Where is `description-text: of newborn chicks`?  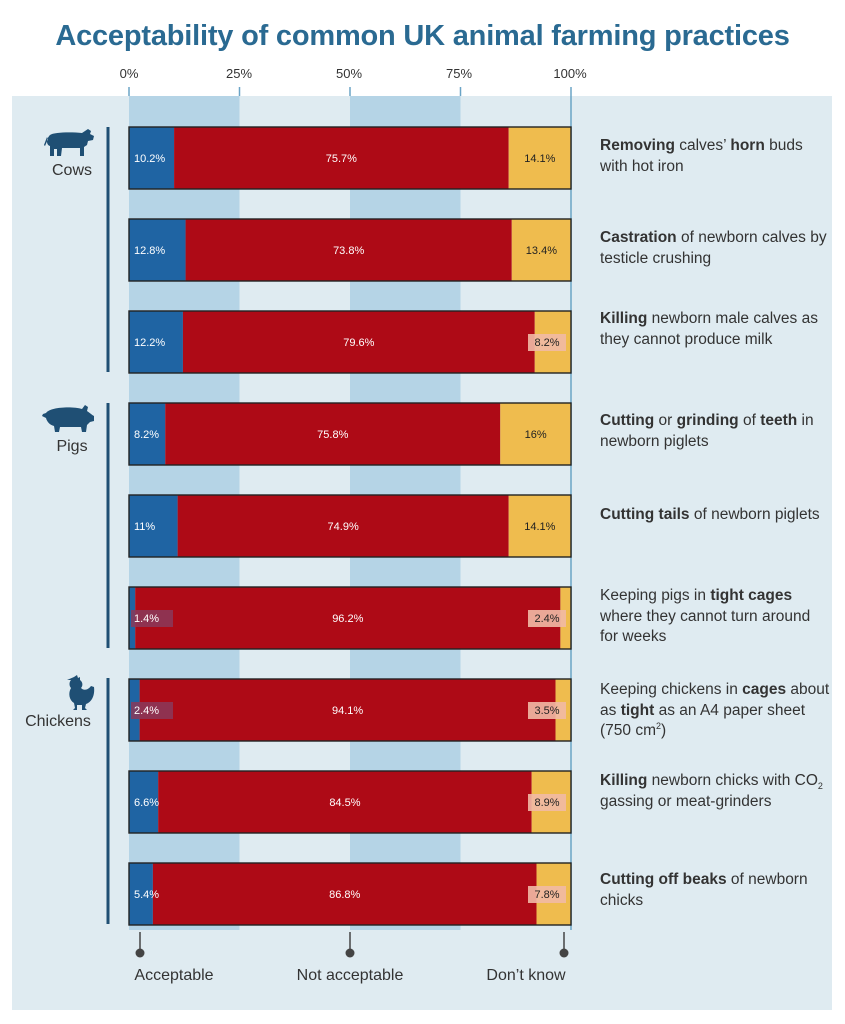
description-text: of newborn chicks is located at coordinates (704, 890).